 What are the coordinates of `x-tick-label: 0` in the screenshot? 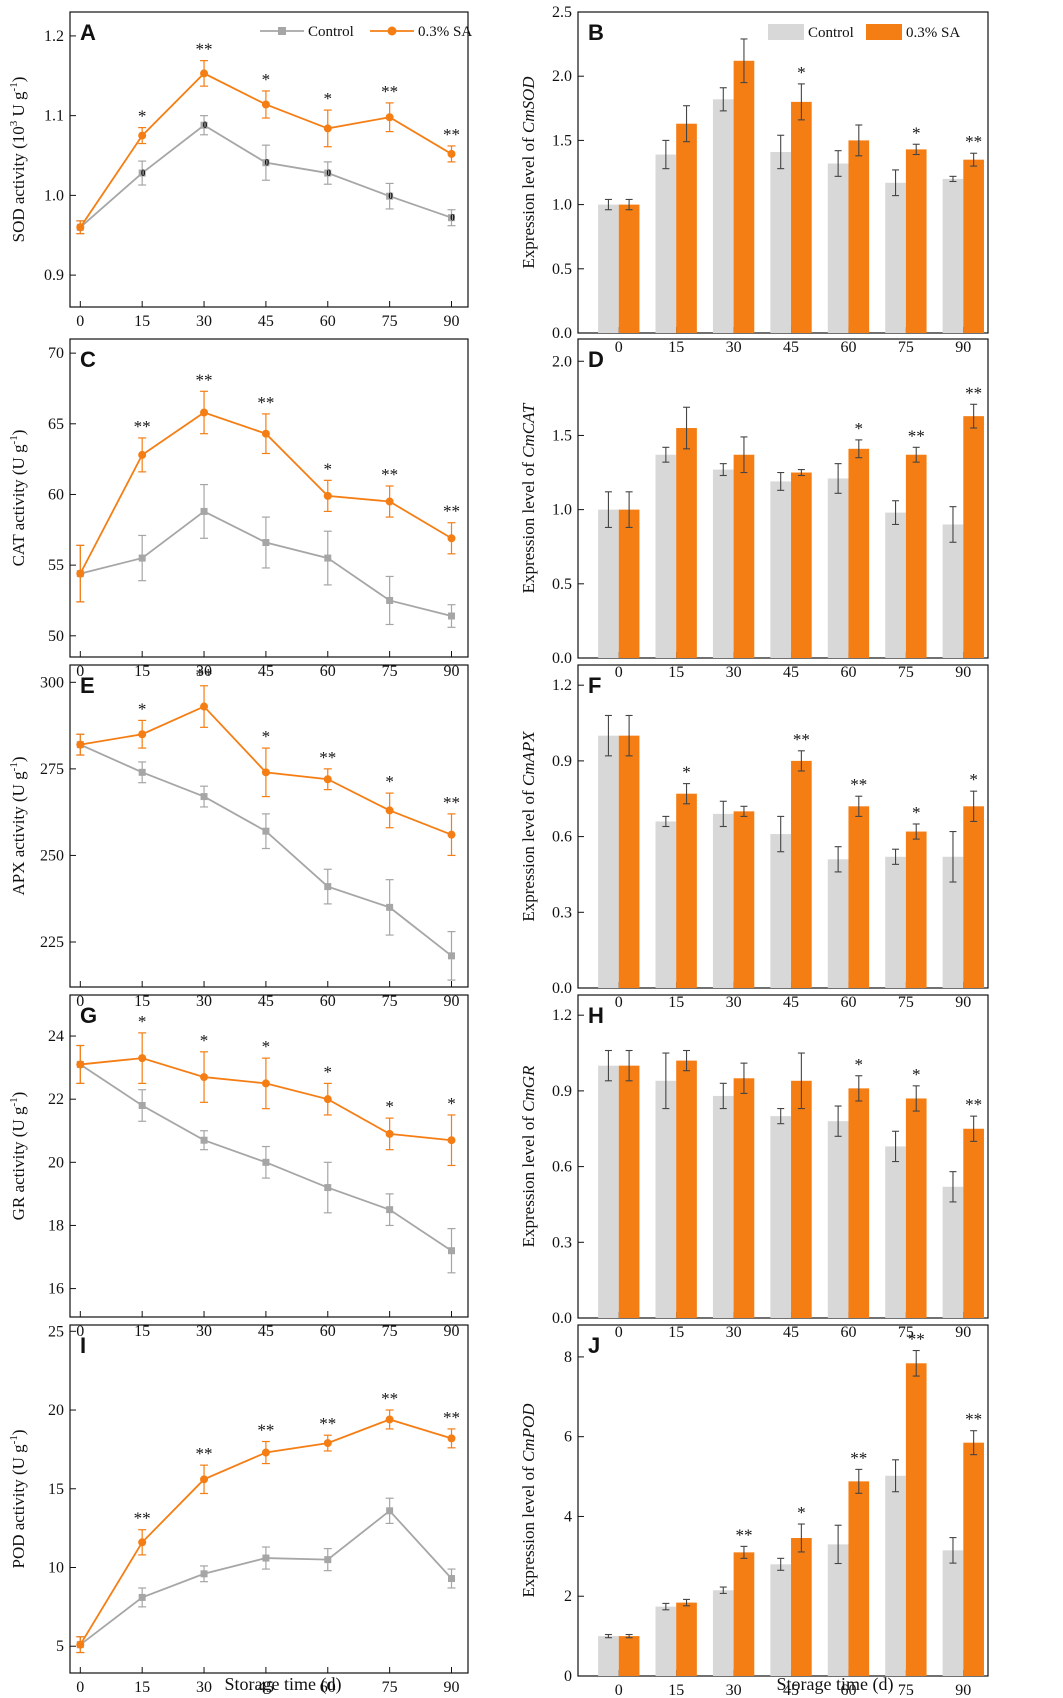 It's located at (619, 1002).